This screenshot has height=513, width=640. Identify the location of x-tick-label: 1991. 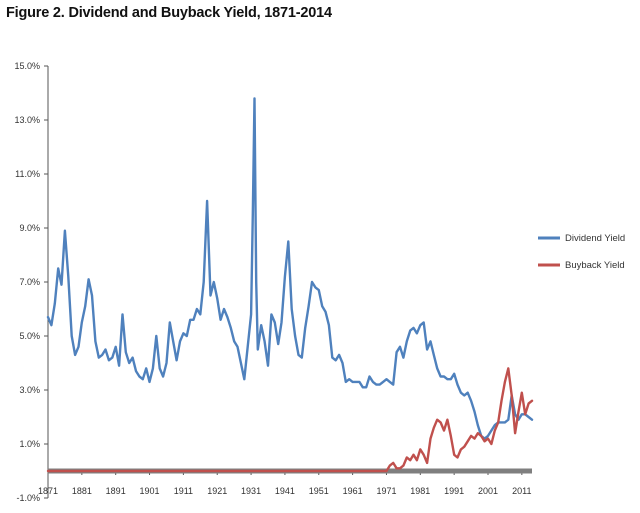
(454, 491).